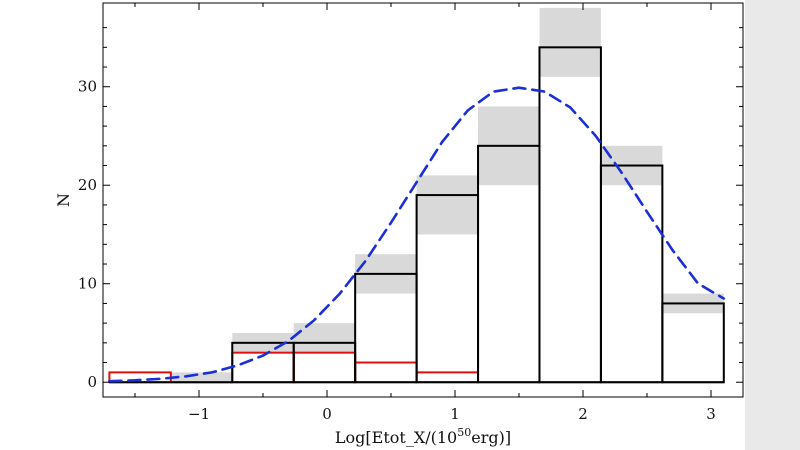 This screenshot has width=800, height=450. Describe the element at coordinates (87, 185) in the screenshot. I see `y-tick-label-2: 20` at that location.